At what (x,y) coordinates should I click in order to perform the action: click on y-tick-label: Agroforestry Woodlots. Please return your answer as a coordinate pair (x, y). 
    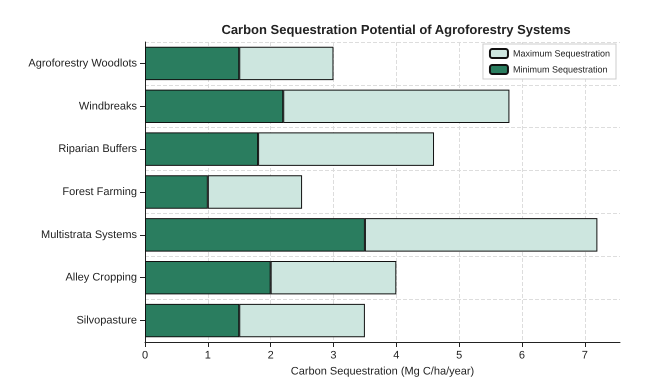
    Looking at the image, I should click on (83, 63).